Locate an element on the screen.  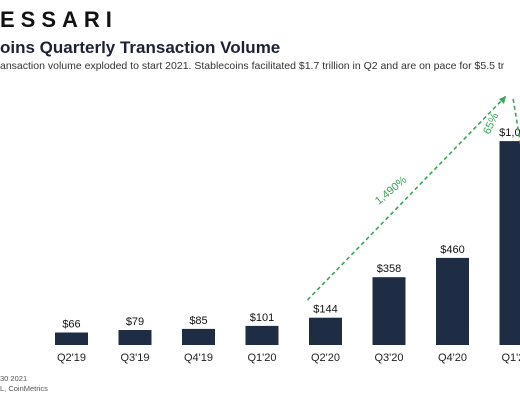
growth-label-1490: 1,490% is located at coordinates (391, 190).